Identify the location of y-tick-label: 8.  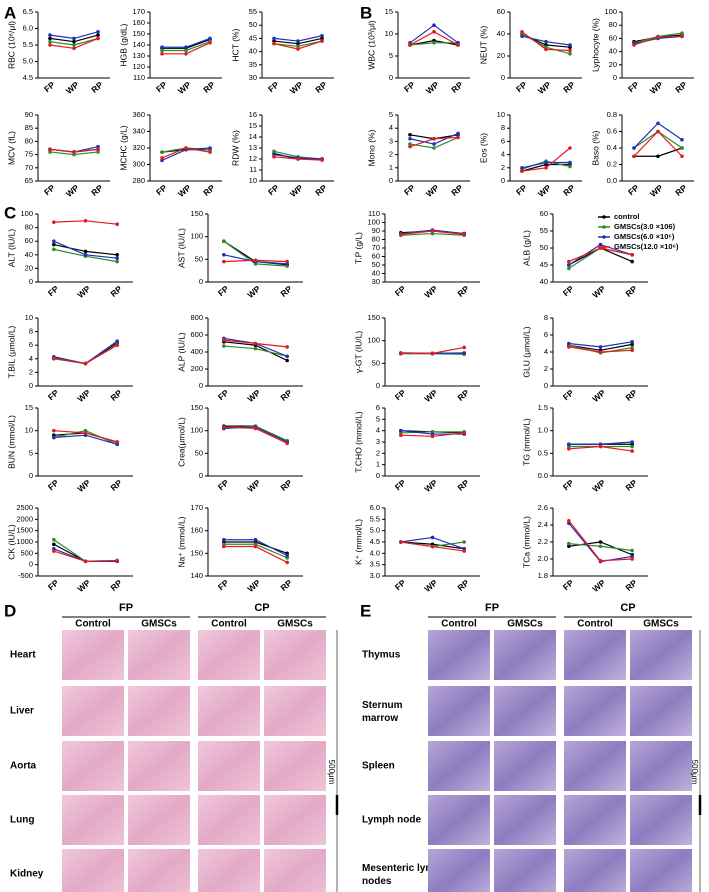
(31, 331).